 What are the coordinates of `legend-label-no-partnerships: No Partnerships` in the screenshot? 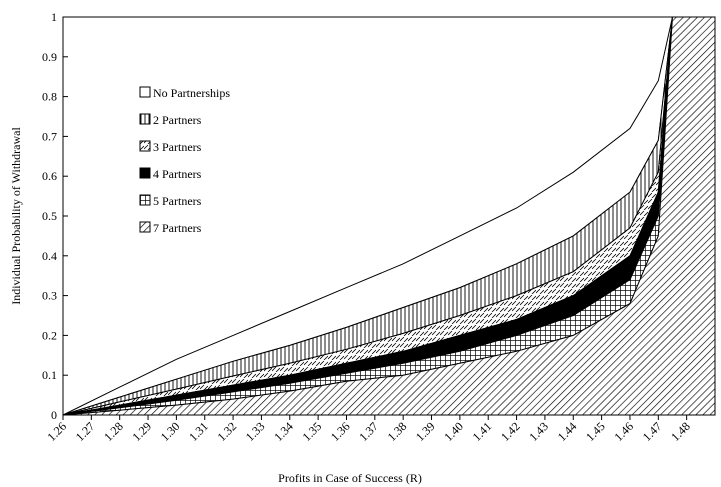 It's located at (191, 93).